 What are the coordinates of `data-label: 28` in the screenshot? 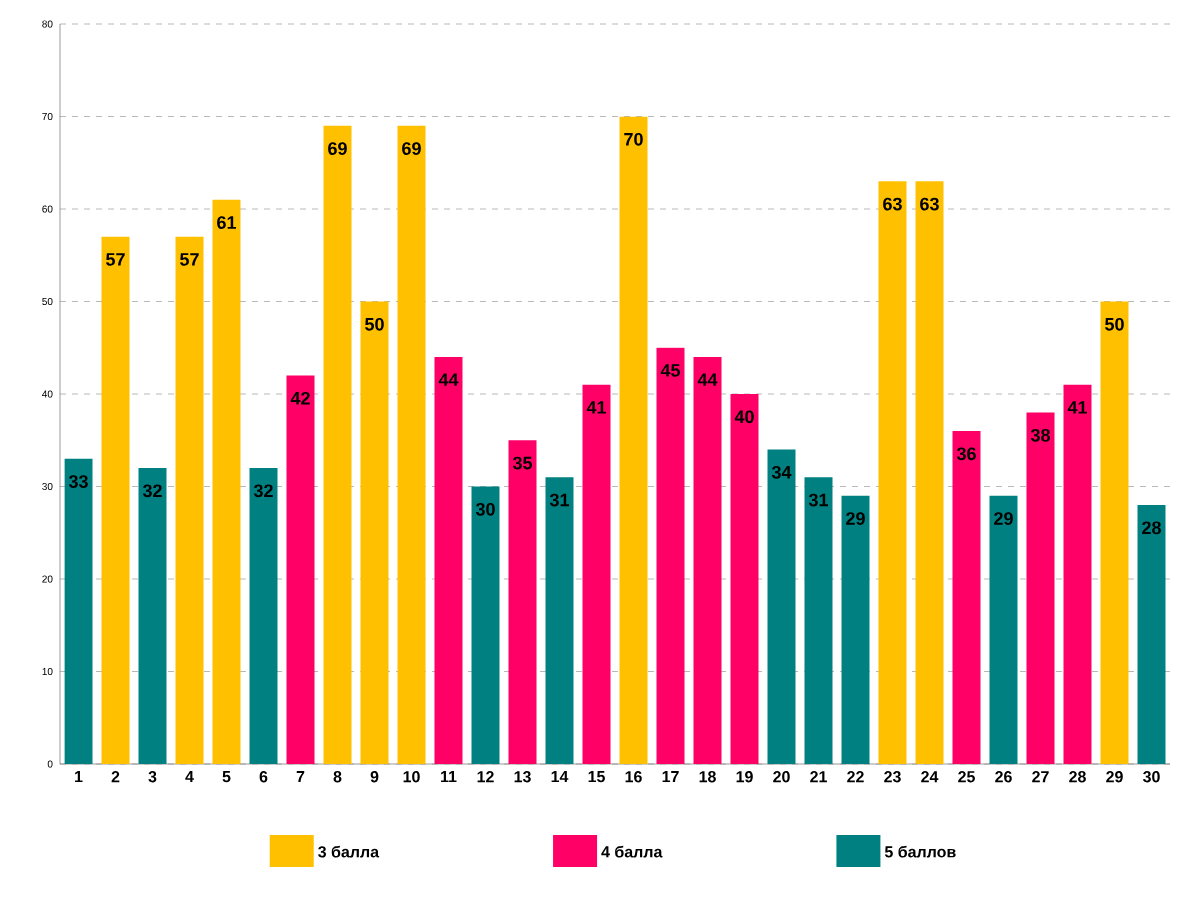 It's located at (1151, 528).